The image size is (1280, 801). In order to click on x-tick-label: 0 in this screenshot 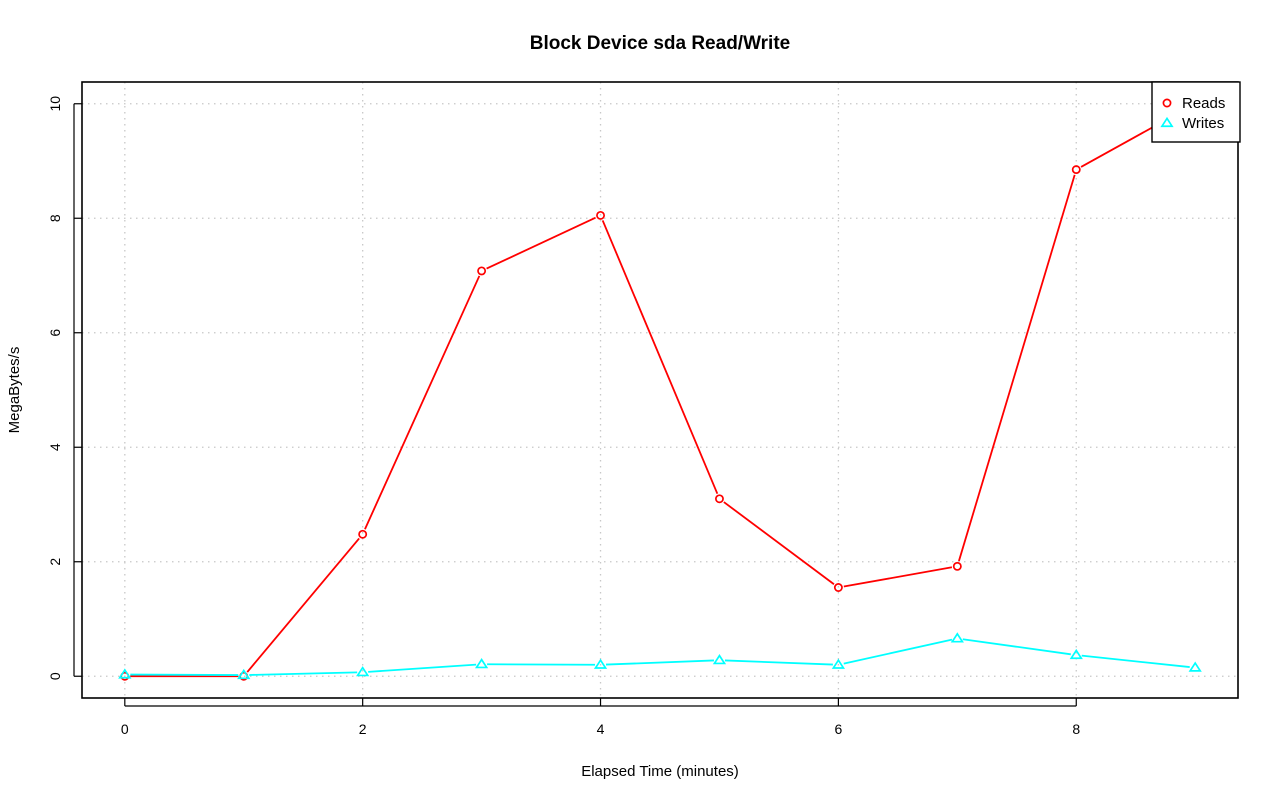, I will do `click(125, 729)`.